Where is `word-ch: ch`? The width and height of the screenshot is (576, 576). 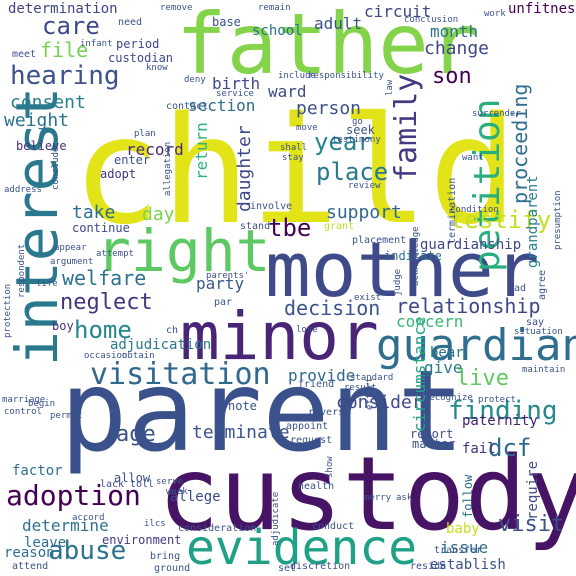 word-ch: ch is located at coordinates (172, 330).